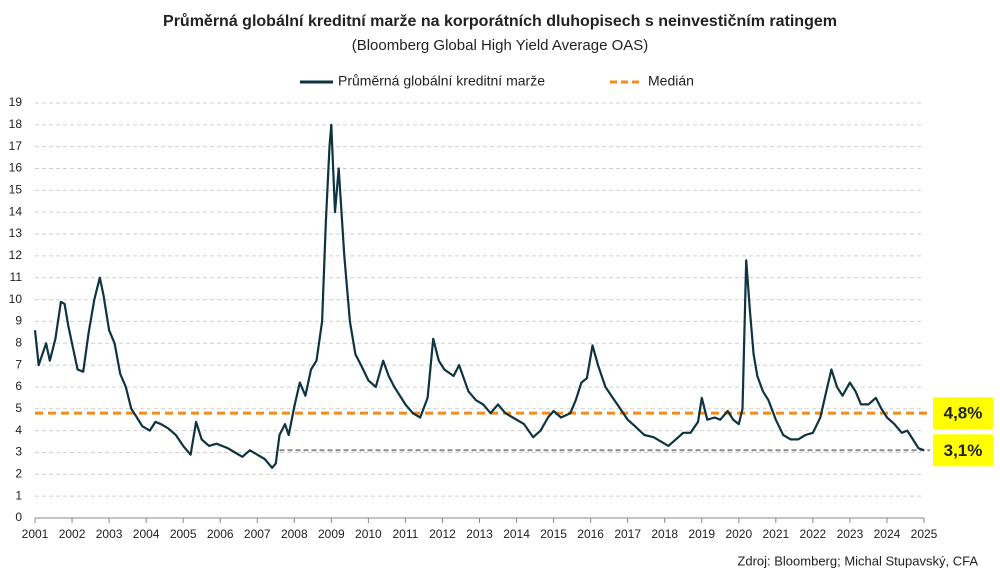  I want to click on y-tick-label: 9, so click(18, 321).